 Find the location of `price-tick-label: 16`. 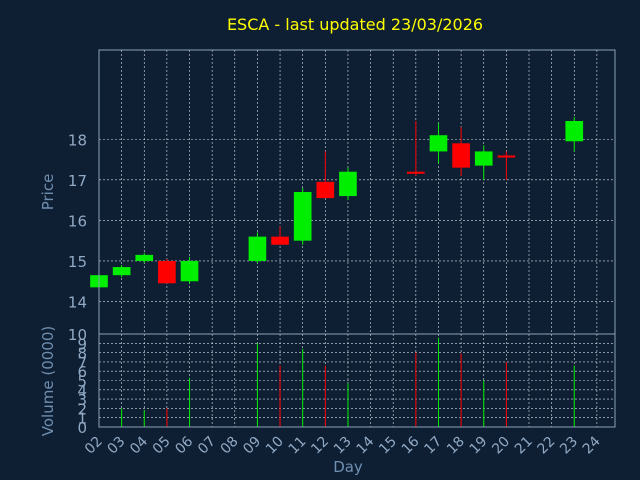

price-tick-label: 16 is located at coordinates (77, 221).